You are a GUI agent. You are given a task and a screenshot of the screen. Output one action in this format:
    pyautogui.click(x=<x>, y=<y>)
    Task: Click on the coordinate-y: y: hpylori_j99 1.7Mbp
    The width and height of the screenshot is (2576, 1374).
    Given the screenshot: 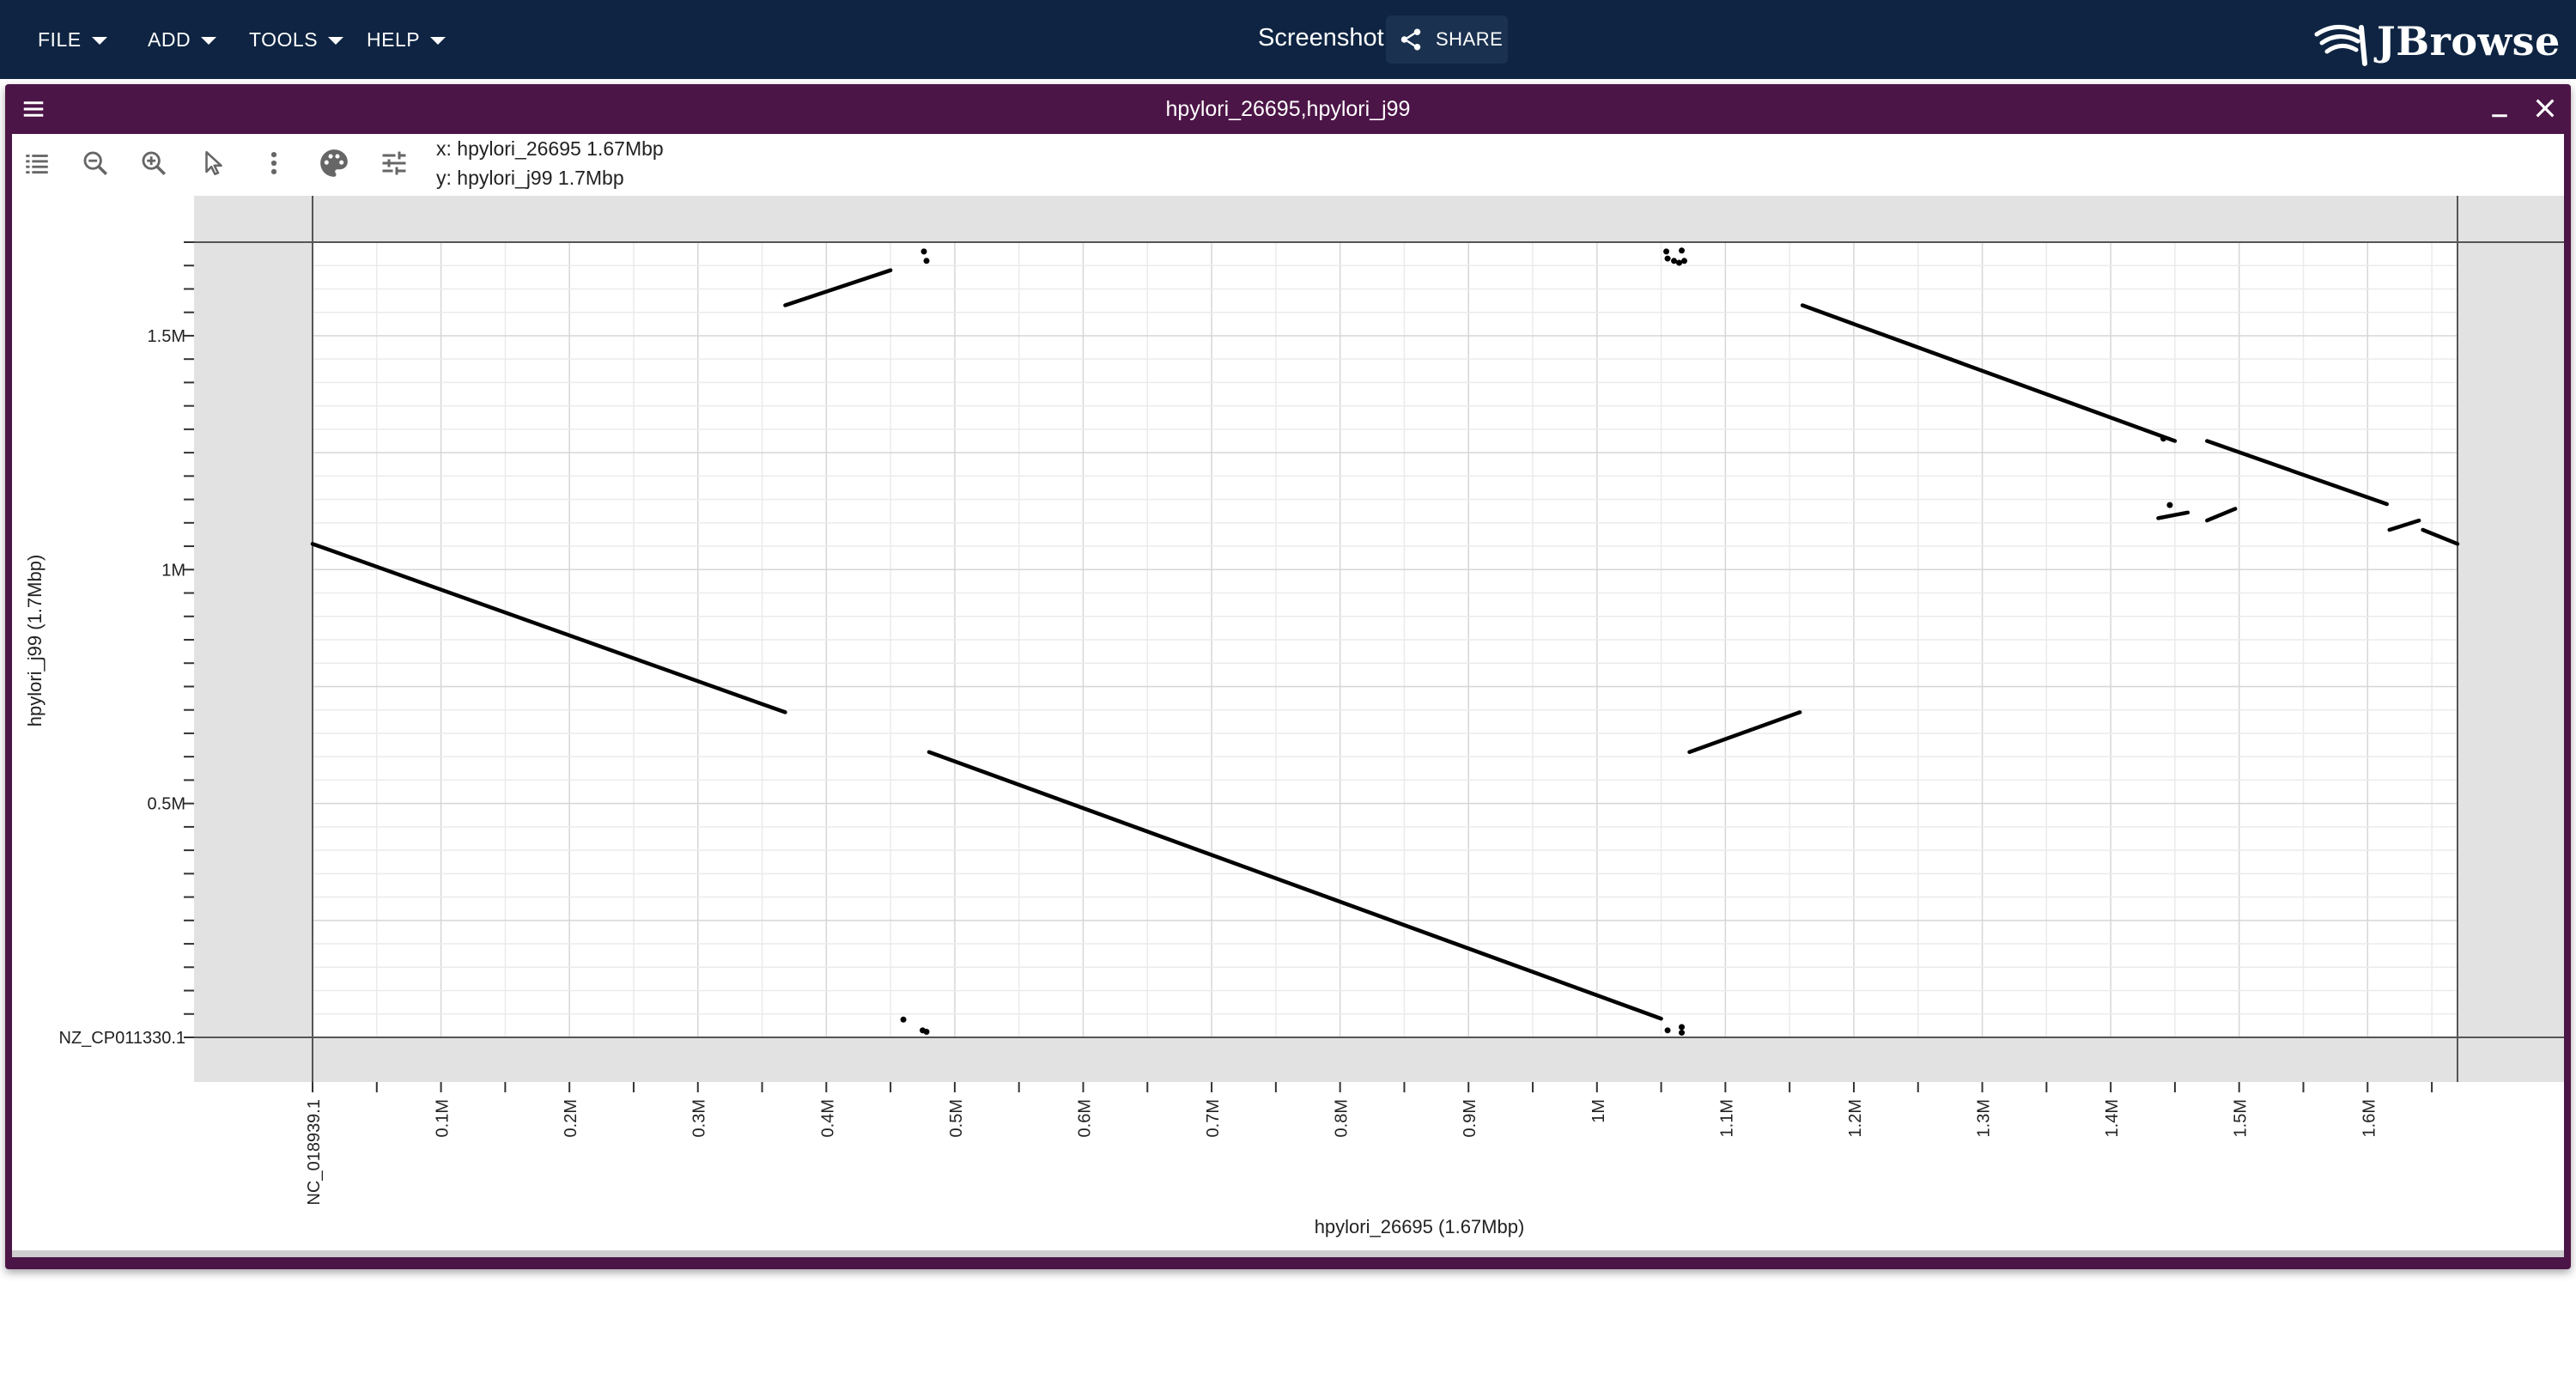 What is the action you would take?
    pyautogui.click(x=530, y=178)
    